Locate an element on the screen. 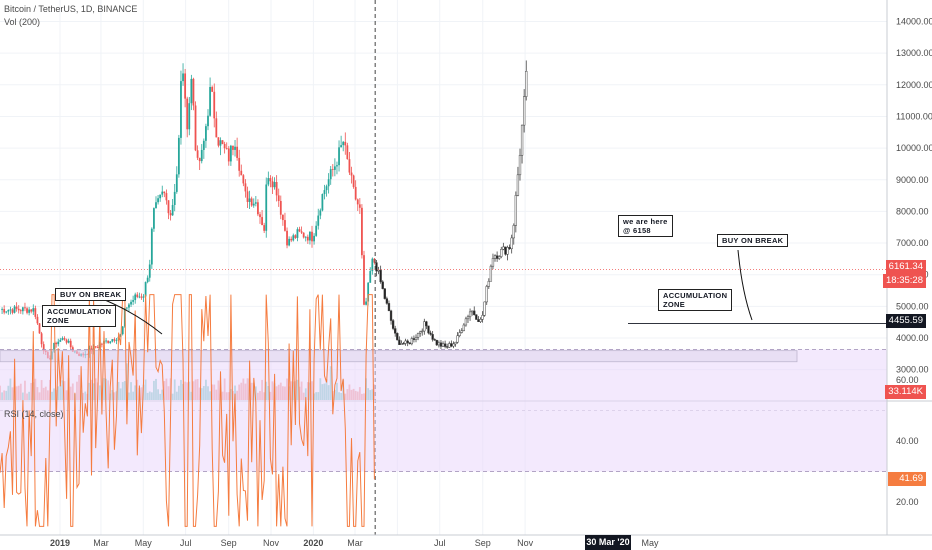 The image size is (932, 550). countdown-tag: 18:35:28 is located at coordinates (904, 281).